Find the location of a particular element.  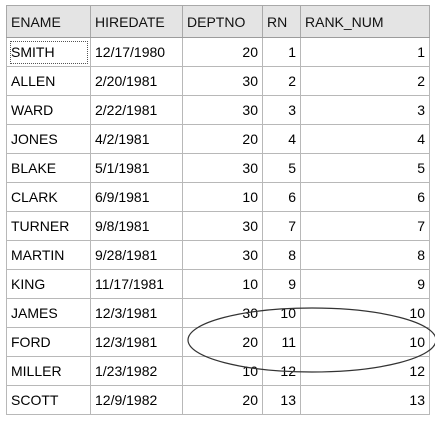

table-row: KING 11/17/1981 10 9 9 is located at coordinates (218, 284).